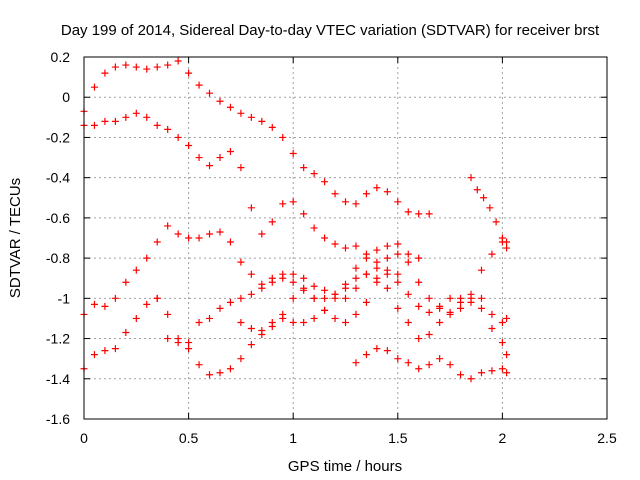  What do you see at coordinates (64, 298) in the screenshot?
I see `y-tick-label: -1` at bounding box center [64, 298].